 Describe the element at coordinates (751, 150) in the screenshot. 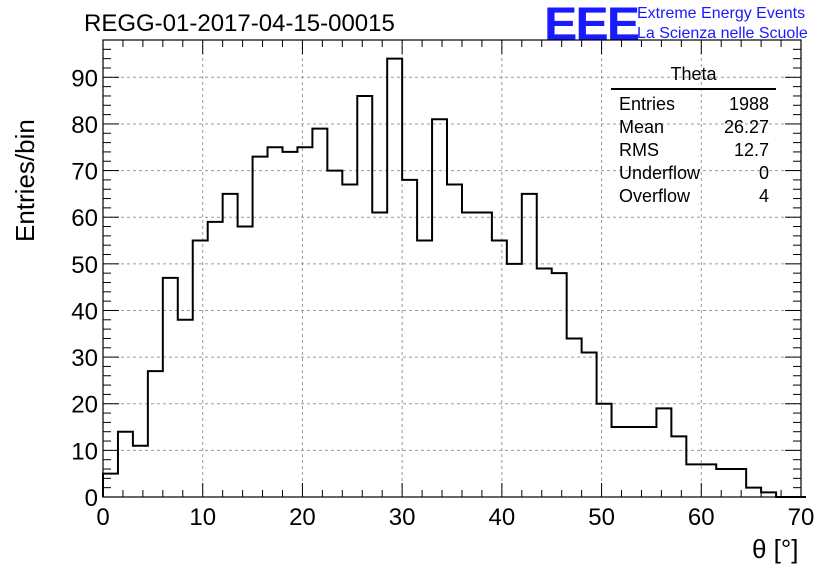

I see `stats-value: 12.7` at that location.